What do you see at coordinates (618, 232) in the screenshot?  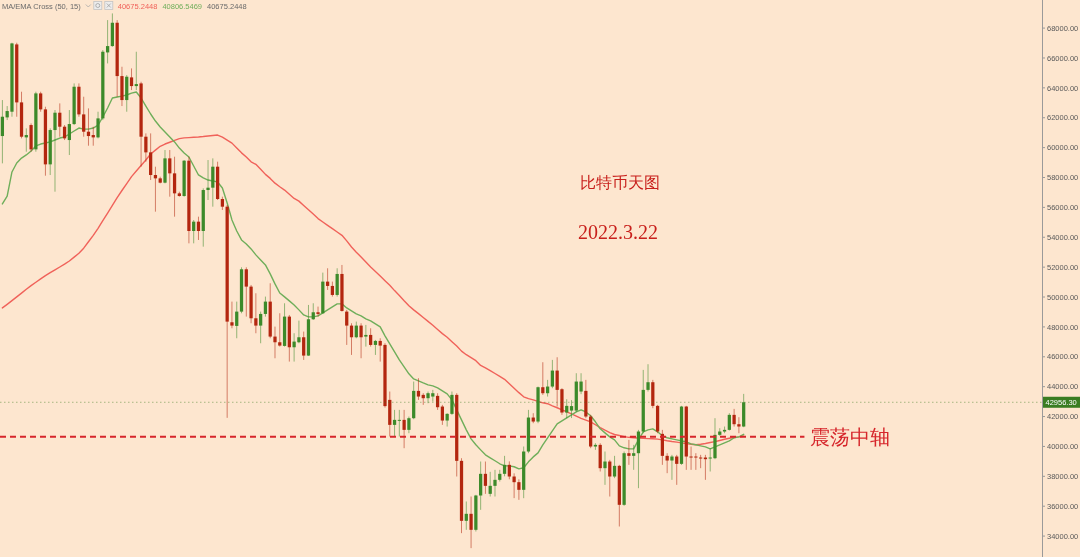 I see `subtitle: 2022.3.22` at bounding box center [618, 232].